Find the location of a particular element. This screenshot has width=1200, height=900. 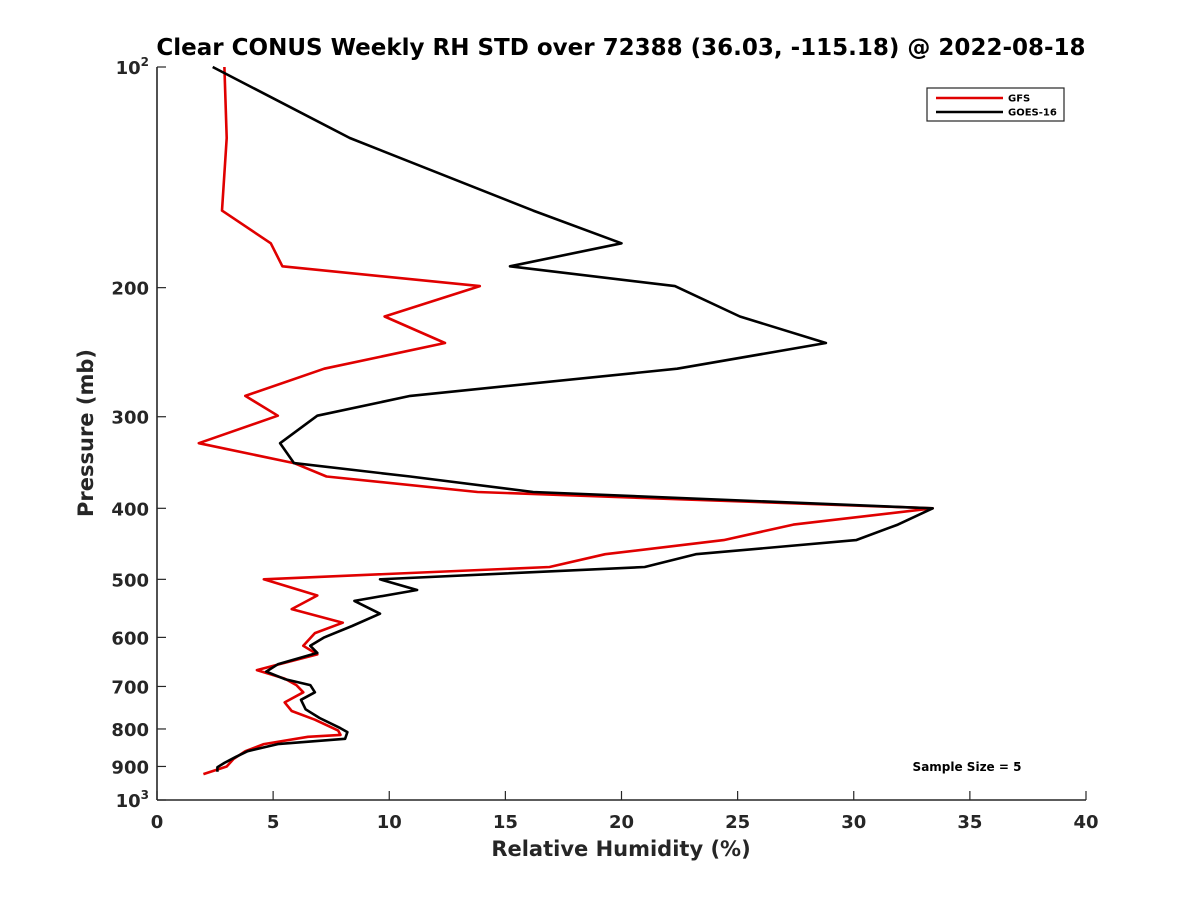

legend: GFS GOES-16 is located at coordinates (995, 104).